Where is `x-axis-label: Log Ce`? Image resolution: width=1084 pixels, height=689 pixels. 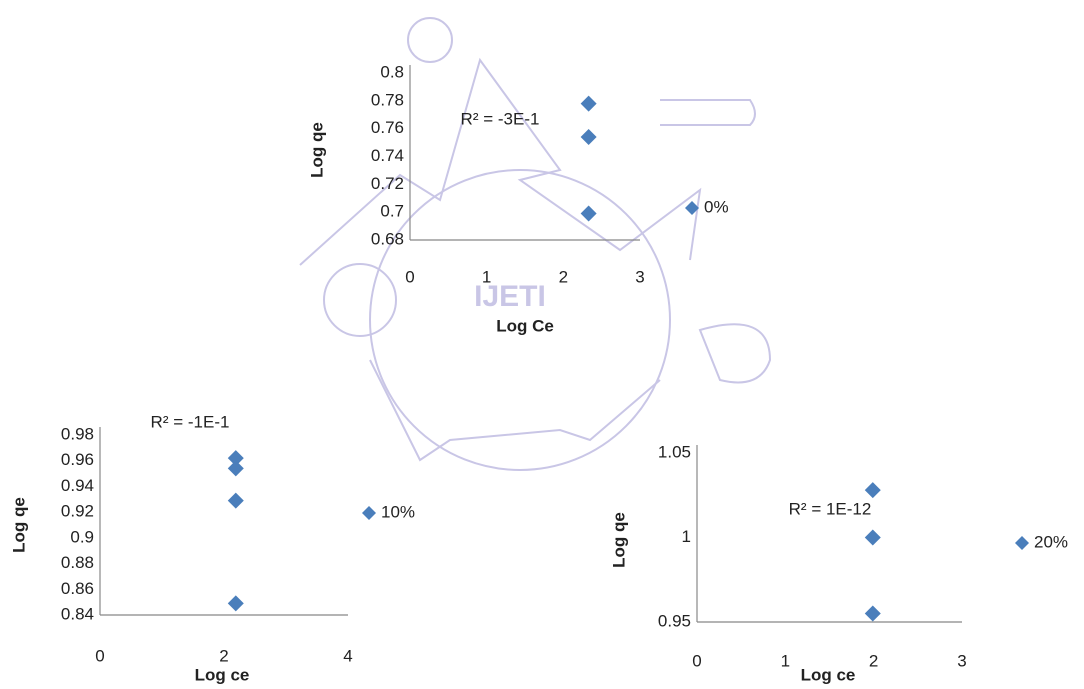 x-axis-label: Log Ce is located at coordinates (525, 325).